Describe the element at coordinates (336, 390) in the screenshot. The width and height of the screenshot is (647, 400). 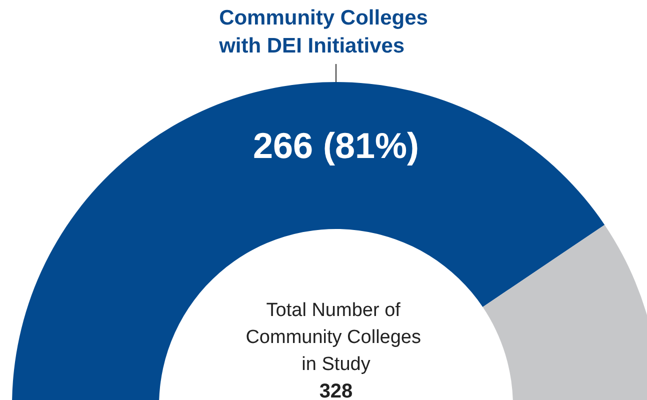
I see `text: 328` at that location.